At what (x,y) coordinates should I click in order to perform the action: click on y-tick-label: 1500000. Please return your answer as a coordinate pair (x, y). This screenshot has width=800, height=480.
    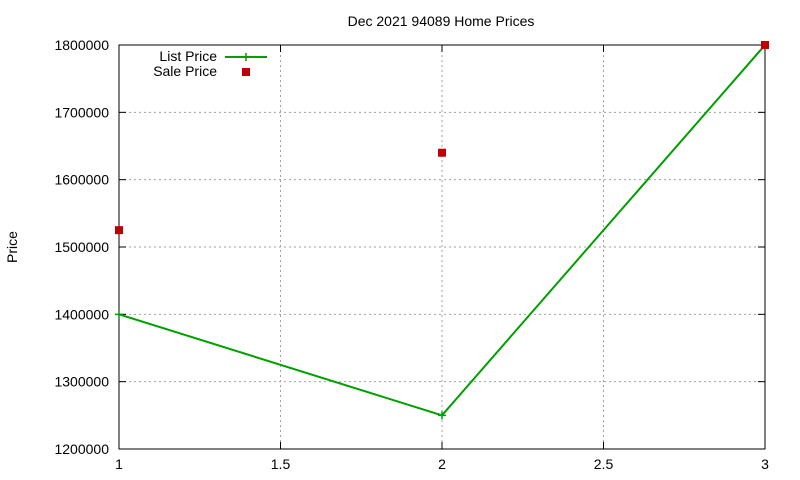
    Looking at the image, I should click on (81, 247).